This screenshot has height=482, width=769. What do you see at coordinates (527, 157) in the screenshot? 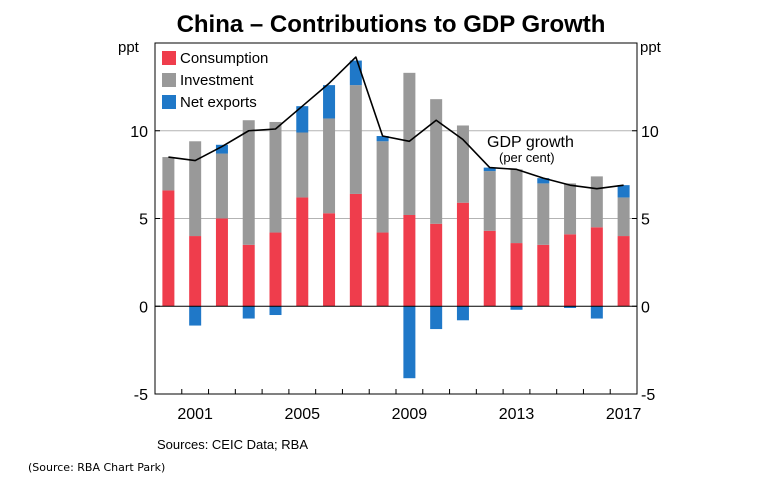
I see `gdp-growth-sublabel: (per cent)` at bounding box center [527, 157].